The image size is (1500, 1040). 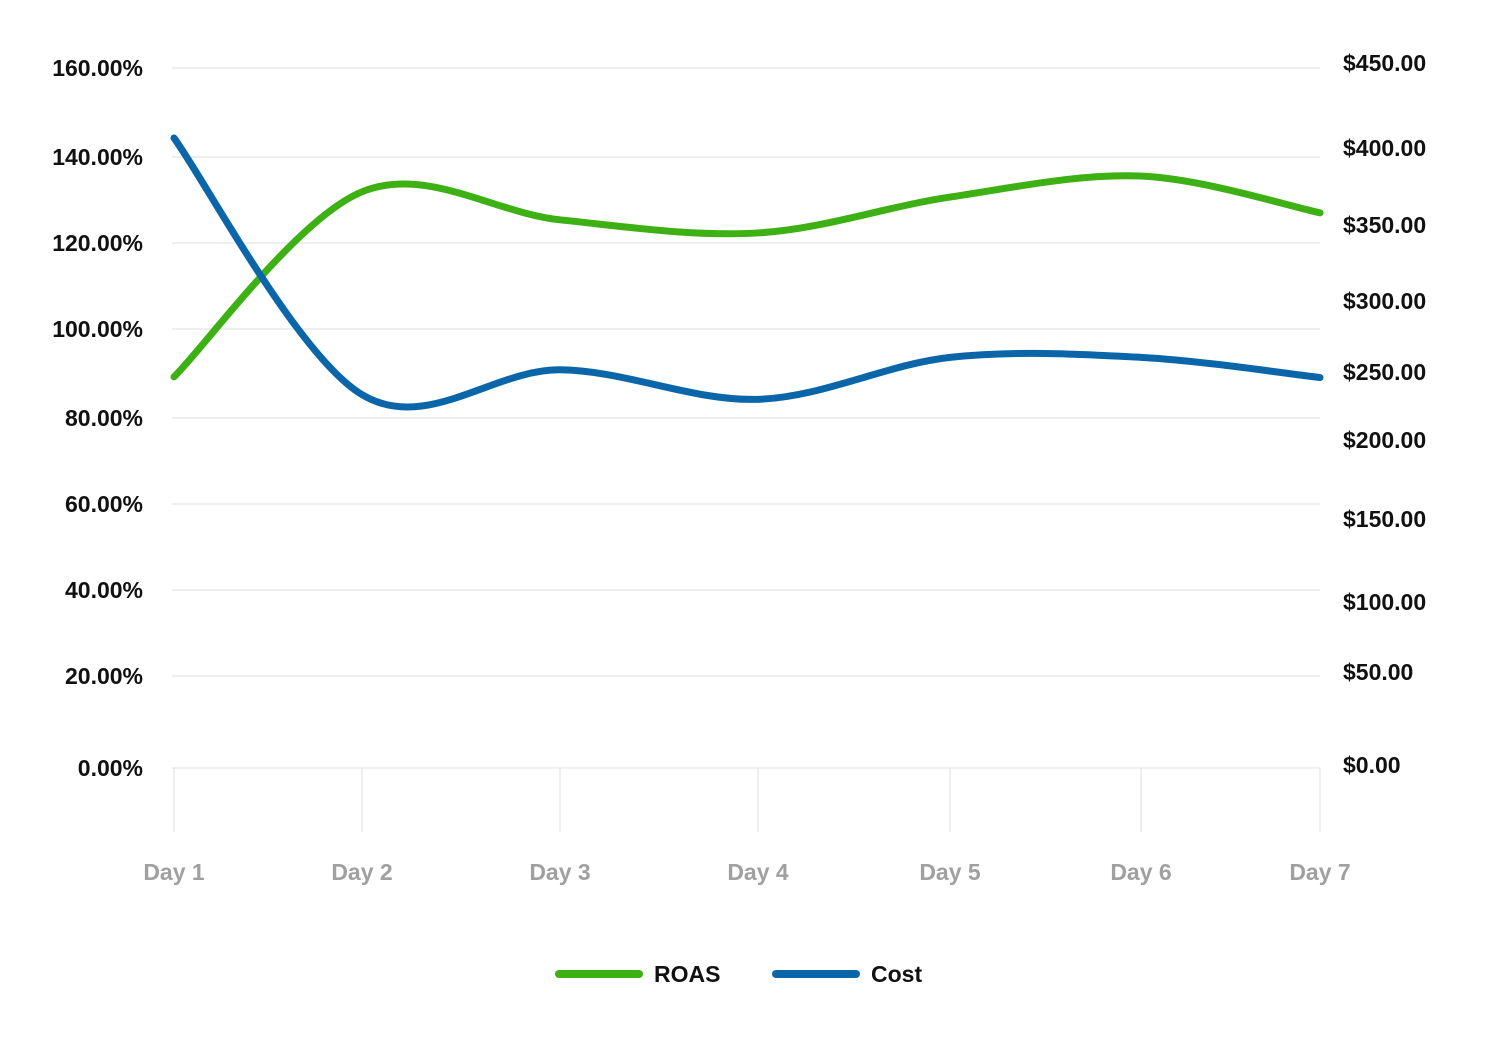 I want to click on left-axis-tick-label: 20.00%, so click(x=104, y=676).